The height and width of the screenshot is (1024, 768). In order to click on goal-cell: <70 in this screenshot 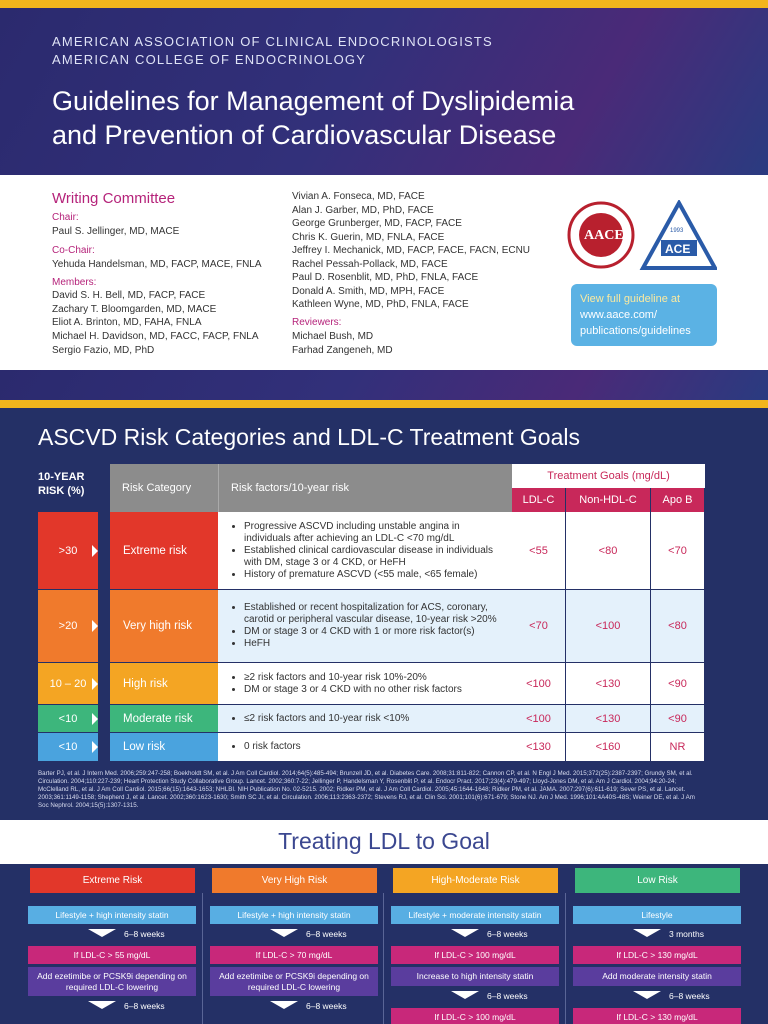, I will do `click(538, 626)`.